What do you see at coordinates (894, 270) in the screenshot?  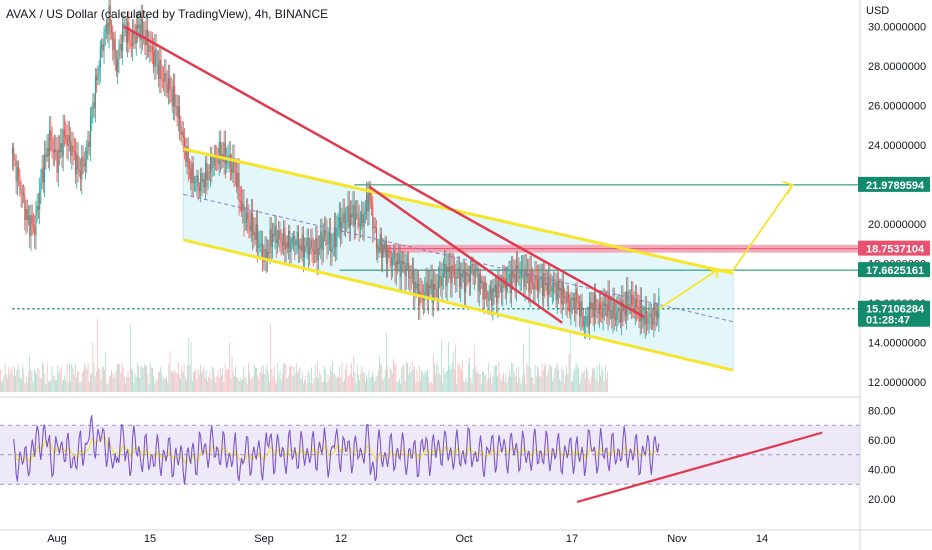 I see `price-tag-2: 17.6625161` at bounding box center [894, 270].